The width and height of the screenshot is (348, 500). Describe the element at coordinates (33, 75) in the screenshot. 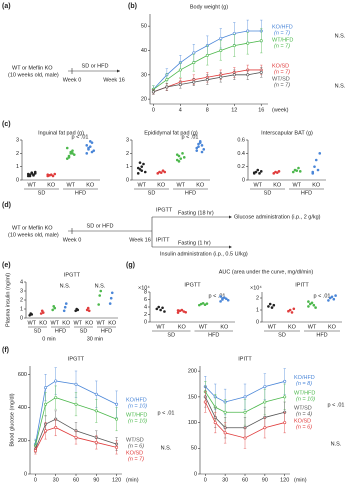

I see `diagram-text: (10 weeks old, male)` at that location.